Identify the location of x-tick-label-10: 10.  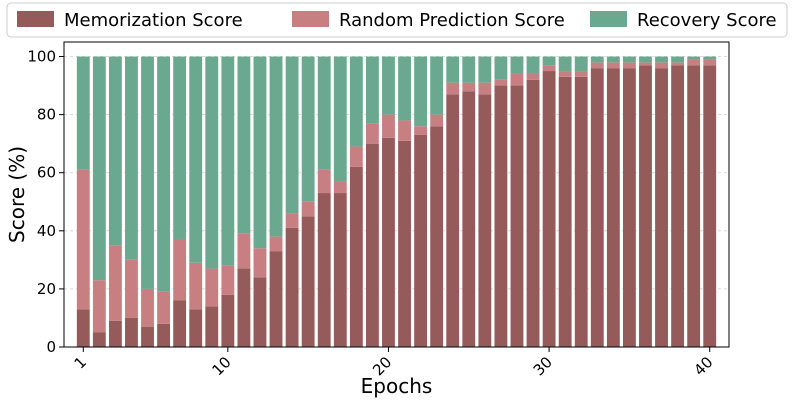
(221, 366).